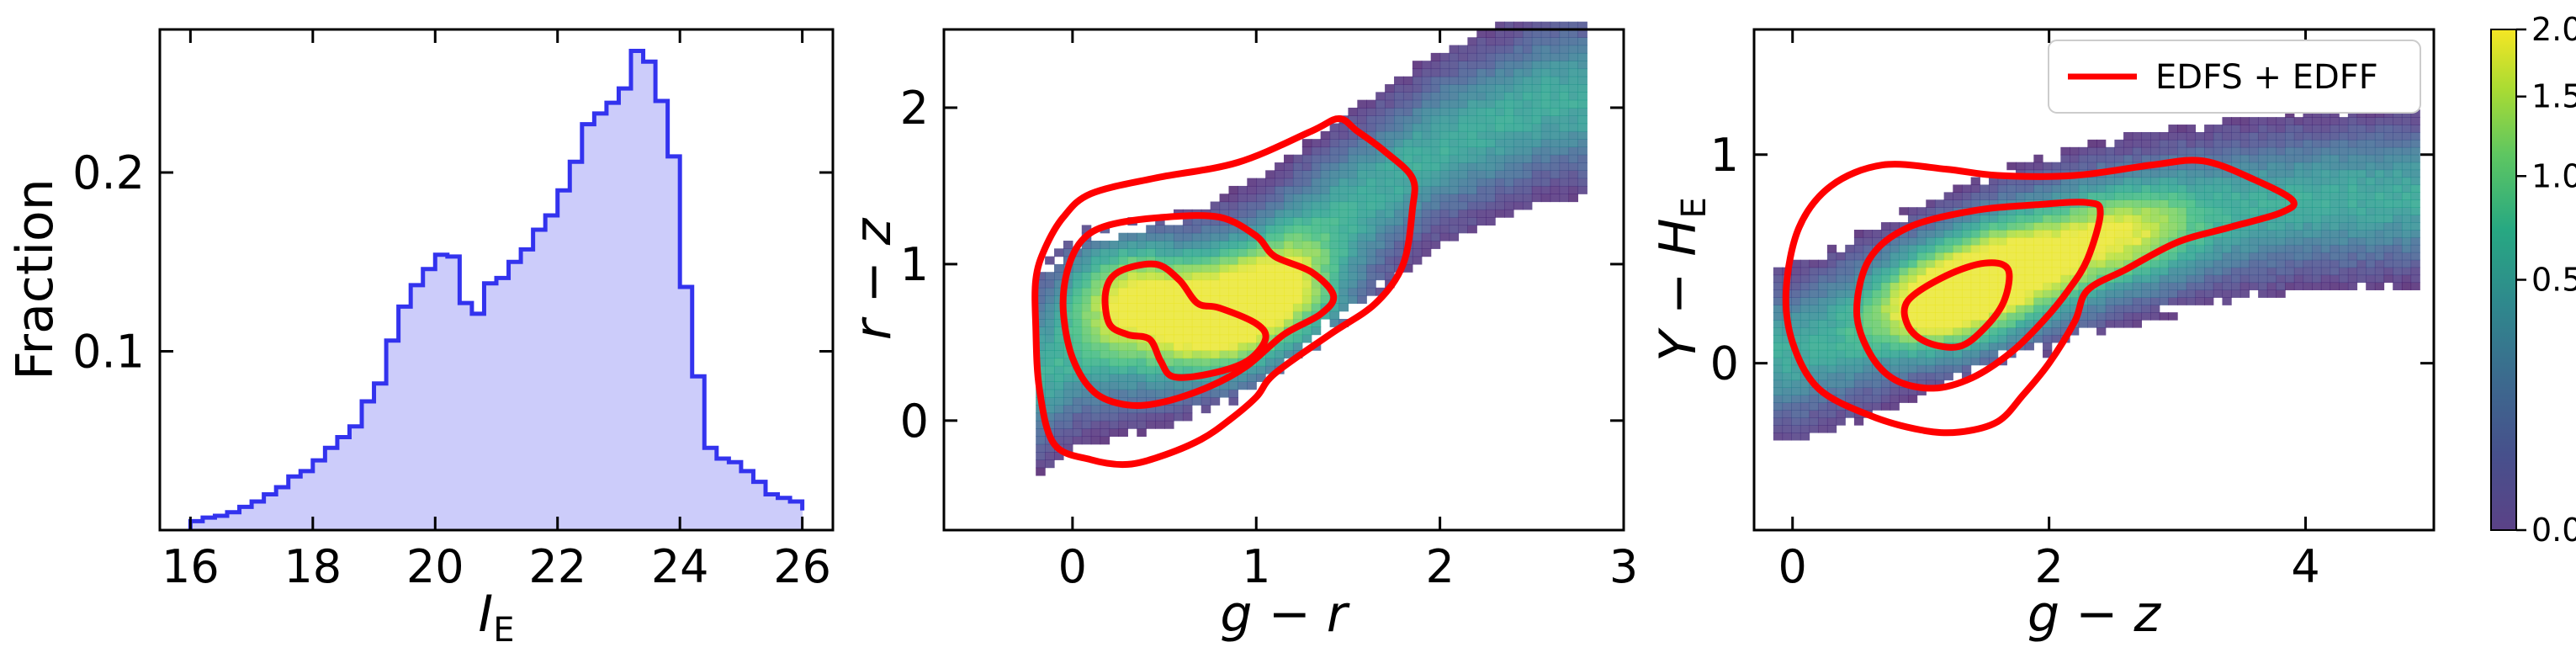 This screenshot has width=2576, height=658. I want to click on gz-yh-xtick-label: 4, so click(2305, 567).